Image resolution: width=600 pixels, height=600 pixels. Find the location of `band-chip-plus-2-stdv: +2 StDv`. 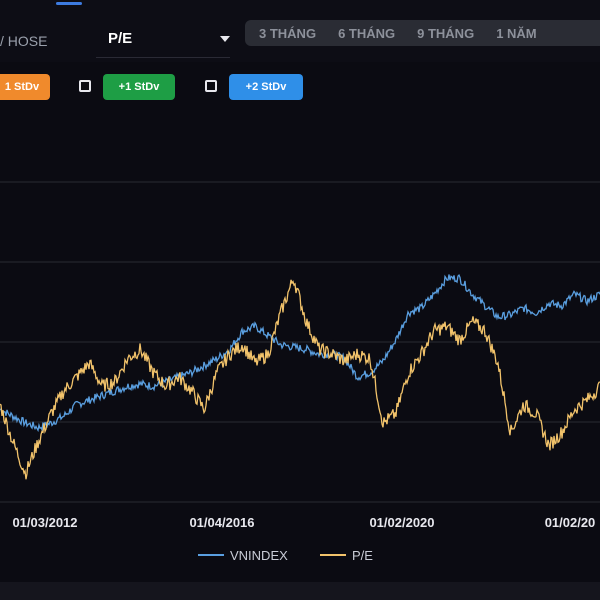

band-chip-plus-2-stdv: +2 StDv is located at coordinates (266, 87).